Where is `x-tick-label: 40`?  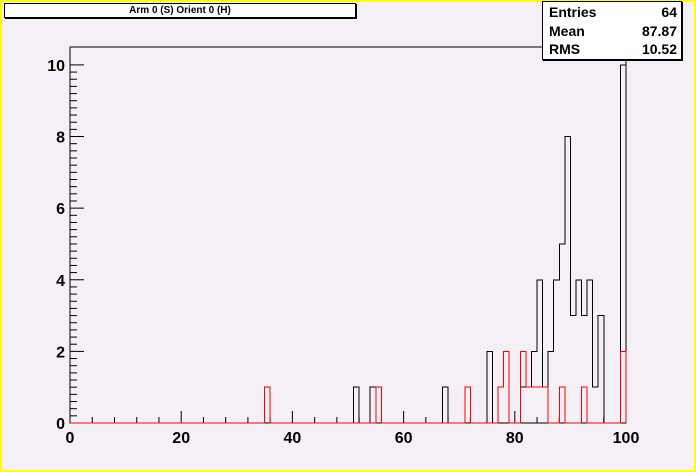 x-tick-label: 40 is located at coordinates (293, 438).